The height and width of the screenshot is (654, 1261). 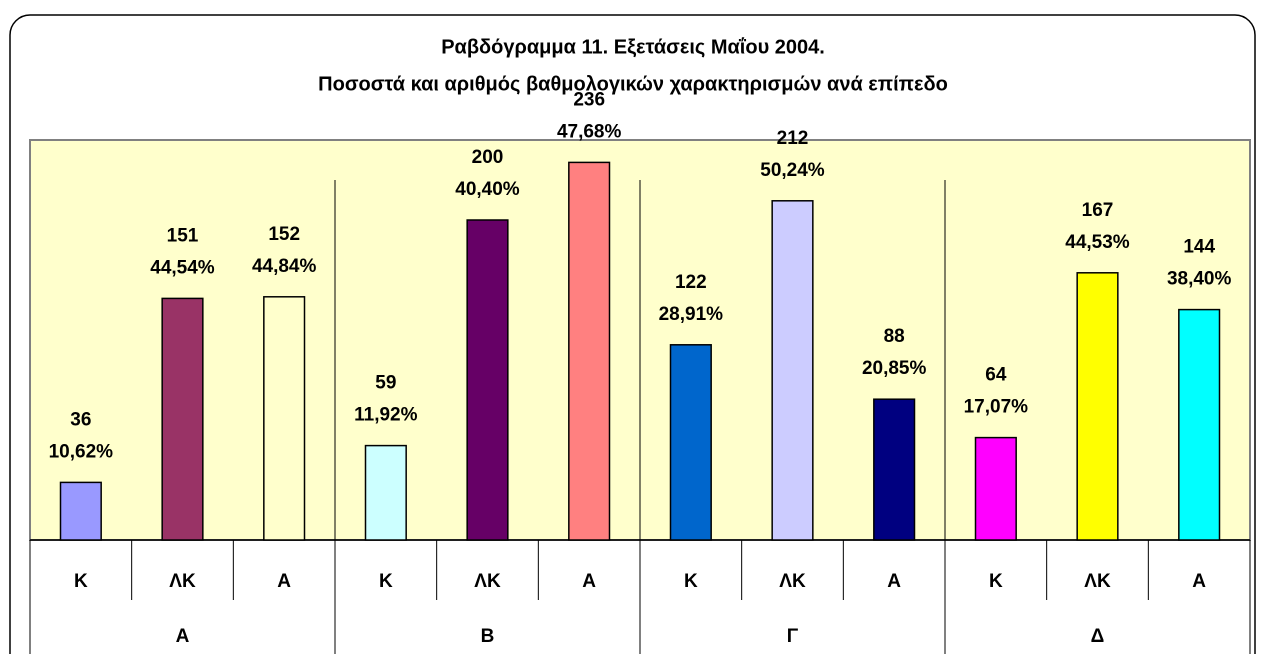 What do you see at coordinates (1097, 242) in the screenshot?
I see `percent-label: 44,53%` at bounding box center [1097, 242].